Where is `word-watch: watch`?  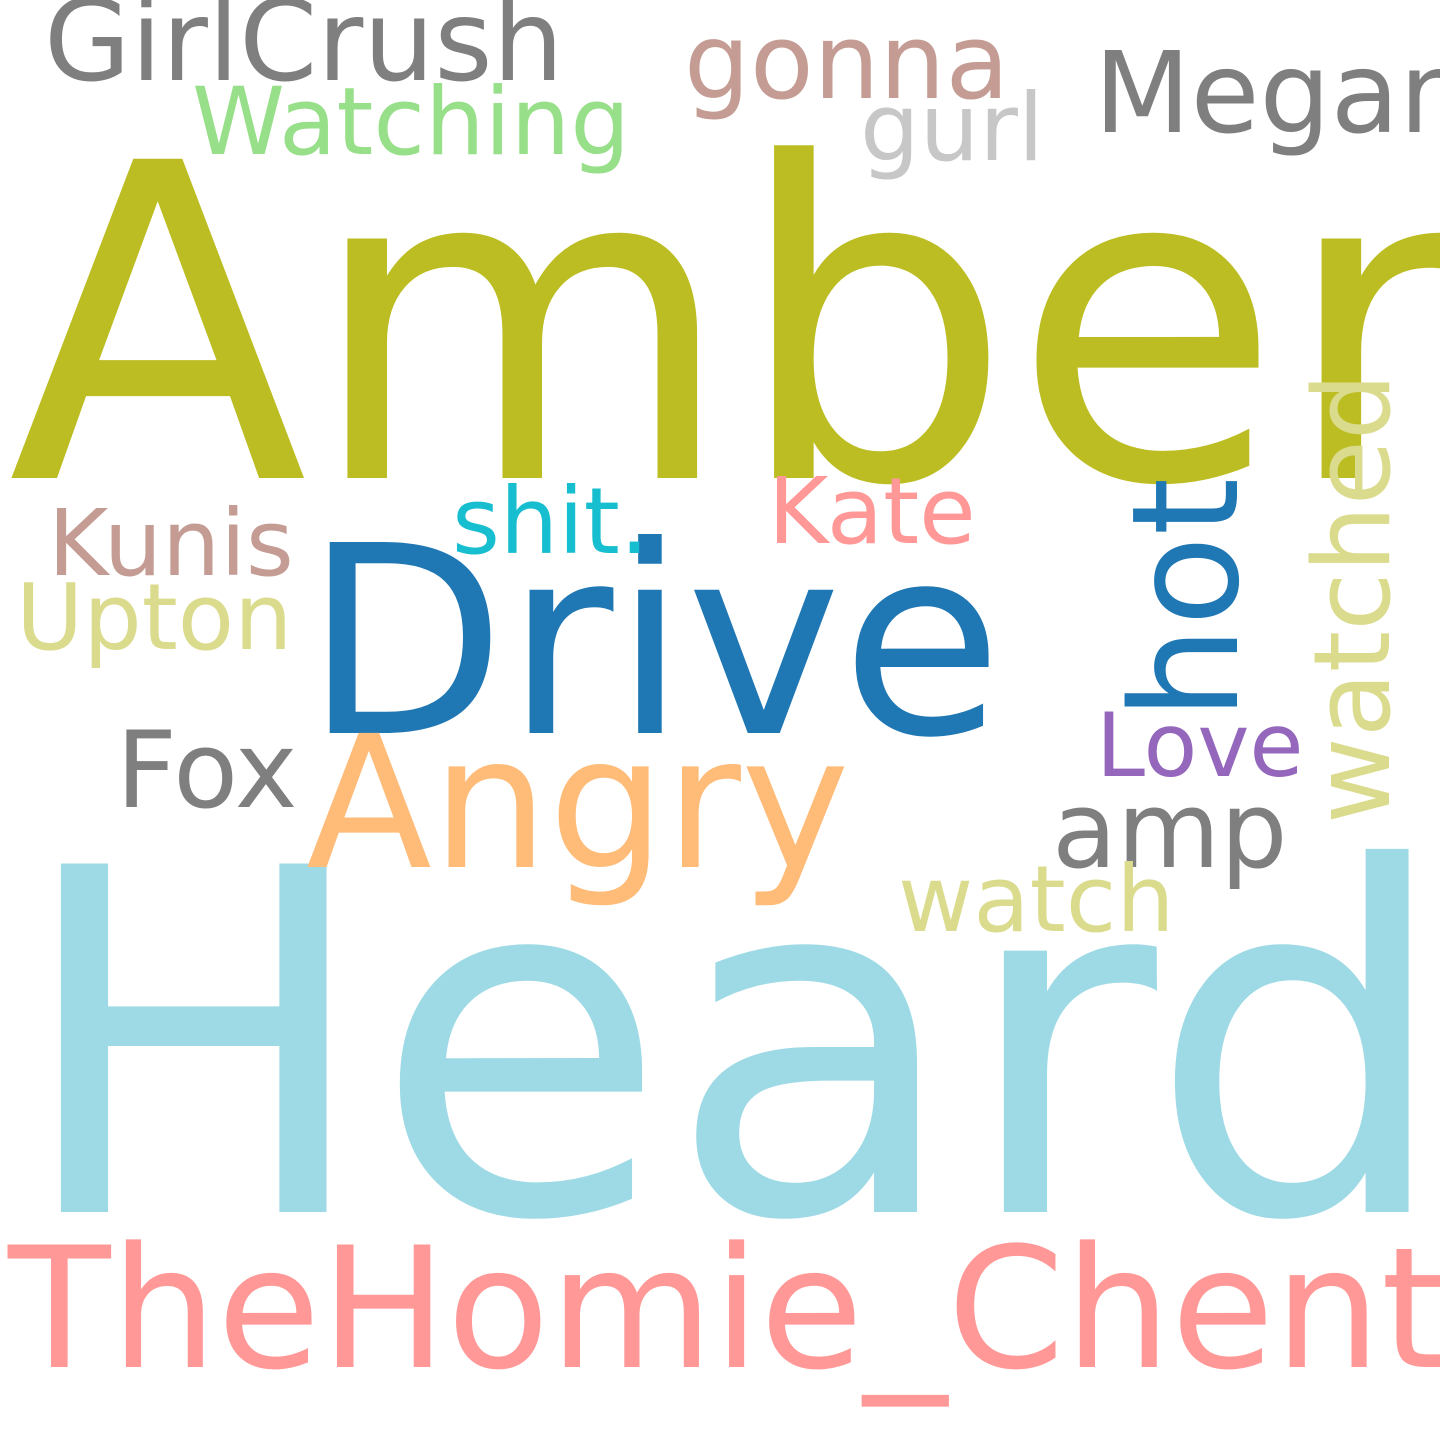
word-watch: watch is located at coordinates (1036, 899).